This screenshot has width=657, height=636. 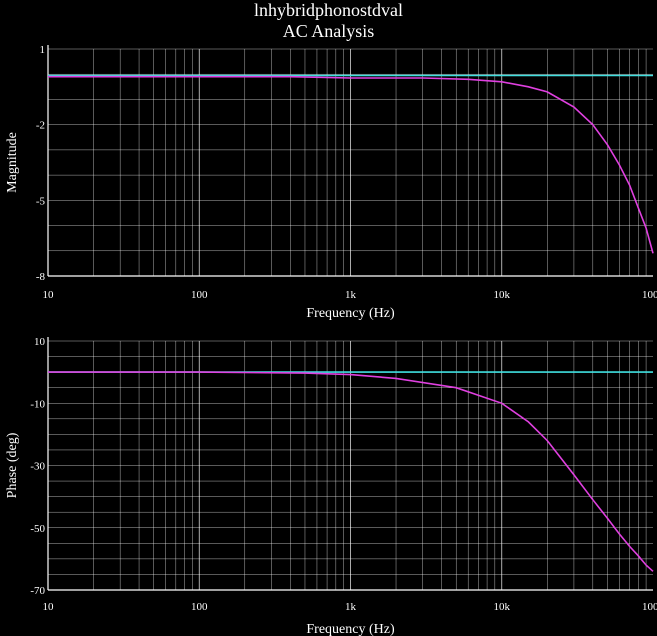 What do you see at coordinates (502, 607) in the screenshot?
I see `phase-x-tick-label: 10k` at bounding box center [502, 607].